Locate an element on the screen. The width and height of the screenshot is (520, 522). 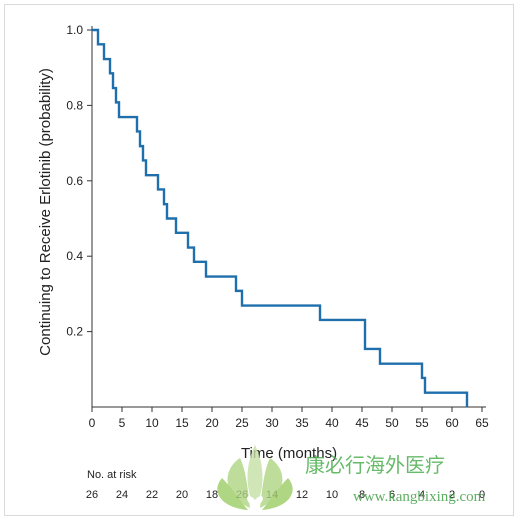
x-tick-label: 65 is located at coordinates (482, 423).